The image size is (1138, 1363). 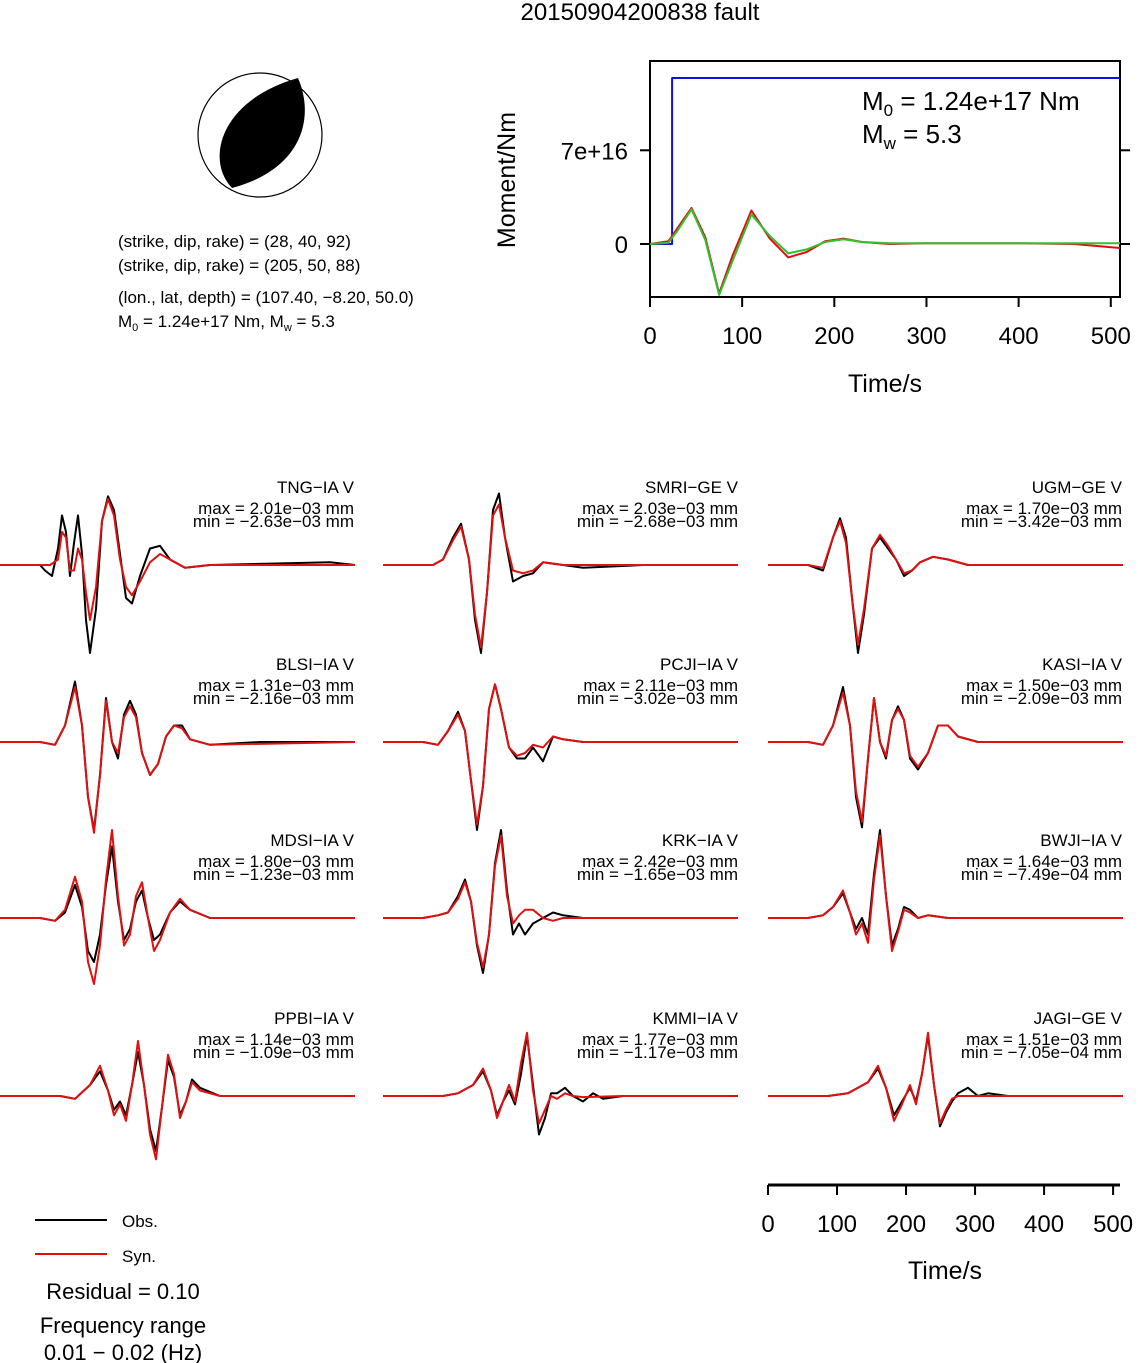 I want to click on max-amplitude-label: max = 2.42e−03 mm, so click(x=660, y=861).